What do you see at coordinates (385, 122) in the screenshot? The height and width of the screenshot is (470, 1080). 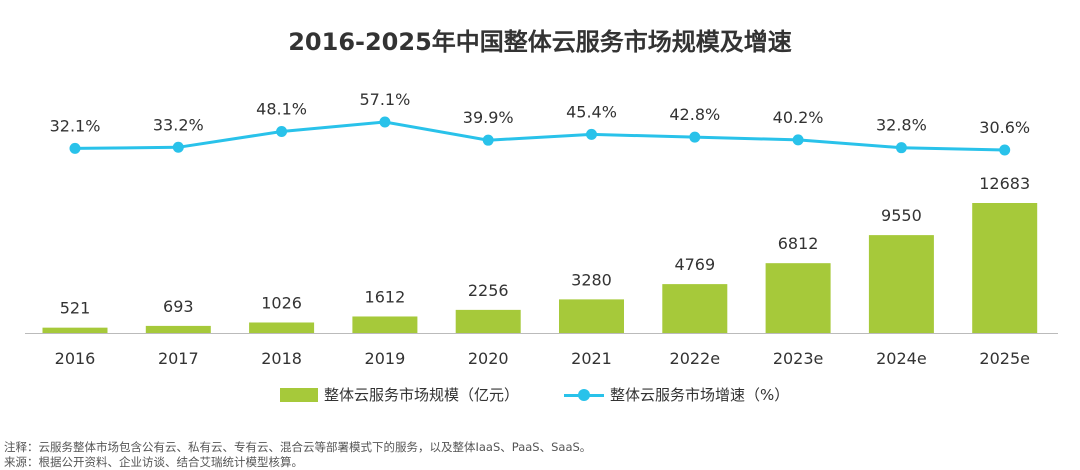 I see `growth-point-2019` at bounding box center [385, 122].